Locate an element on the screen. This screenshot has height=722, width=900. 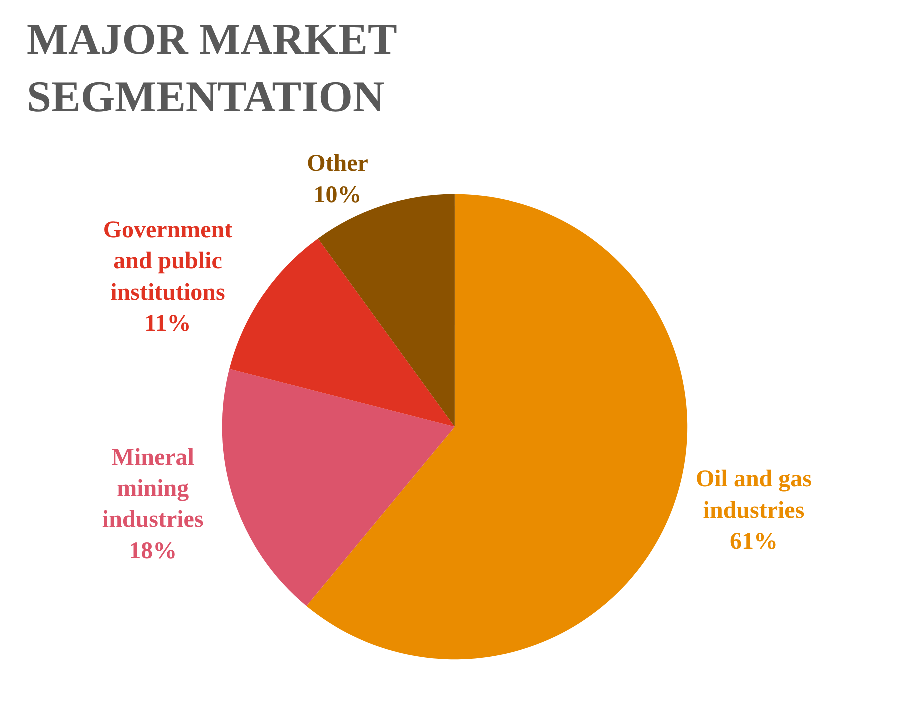
slice-label: Other is located at coordinates (338, 164).